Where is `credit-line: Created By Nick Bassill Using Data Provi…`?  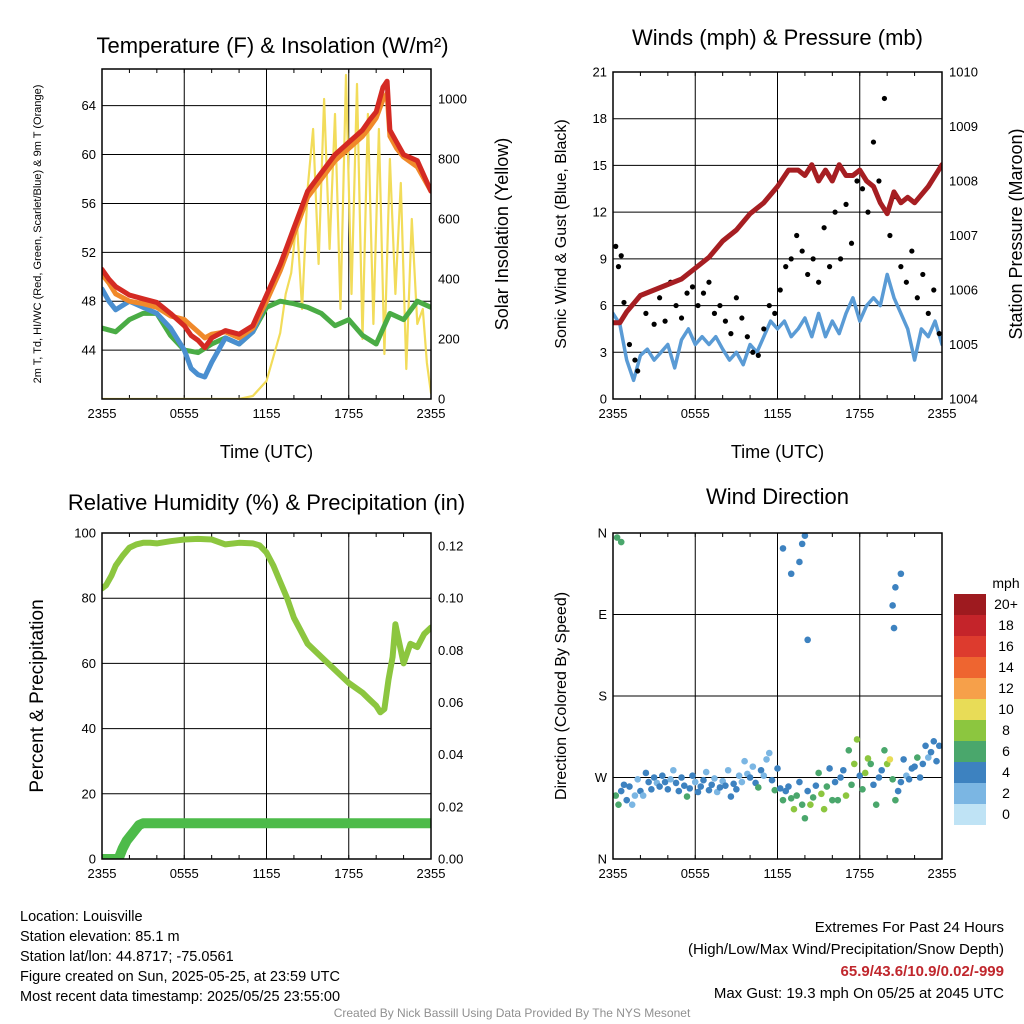 credit-line: Created By Nick Bassill Using Data Provi… is located at coordinates (512, 1013).